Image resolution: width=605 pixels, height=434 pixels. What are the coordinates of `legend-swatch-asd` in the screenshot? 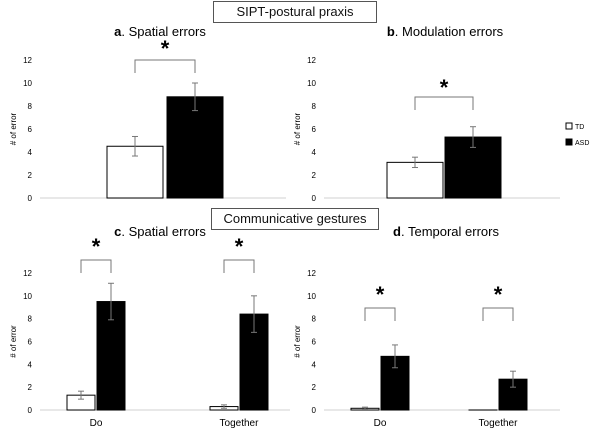 It's located at (569, 142).